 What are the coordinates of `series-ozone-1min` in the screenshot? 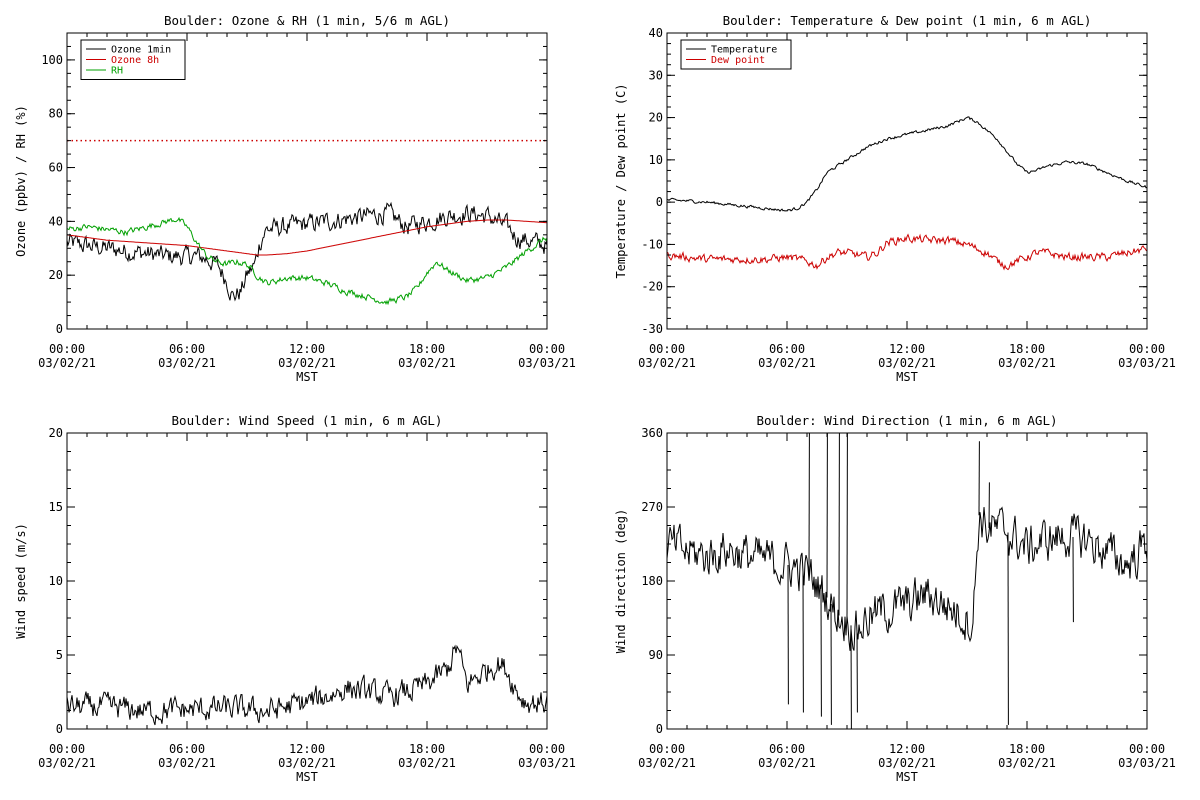 It's located at (307, 251).